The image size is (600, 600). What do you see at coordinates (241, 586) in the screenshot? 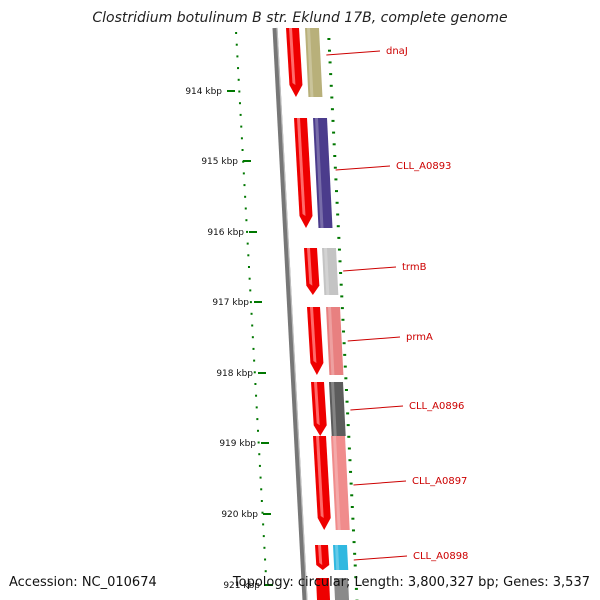
I see `kbp-tick-label: 921 kbp` at bounding box center [241, 586].